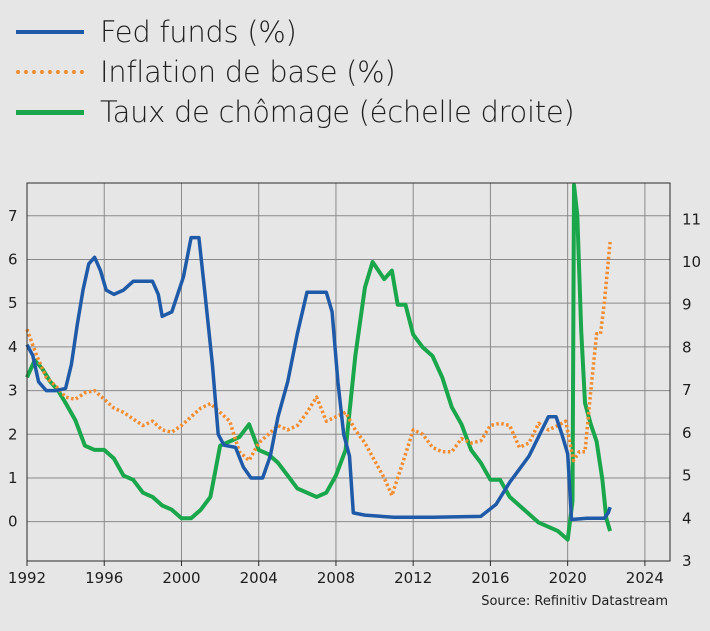  What do you see at coordinates (574, 601) in the screenshot?
I see `source-note: Source: Refinitiv Datastream` at bounding box center [574, 601].